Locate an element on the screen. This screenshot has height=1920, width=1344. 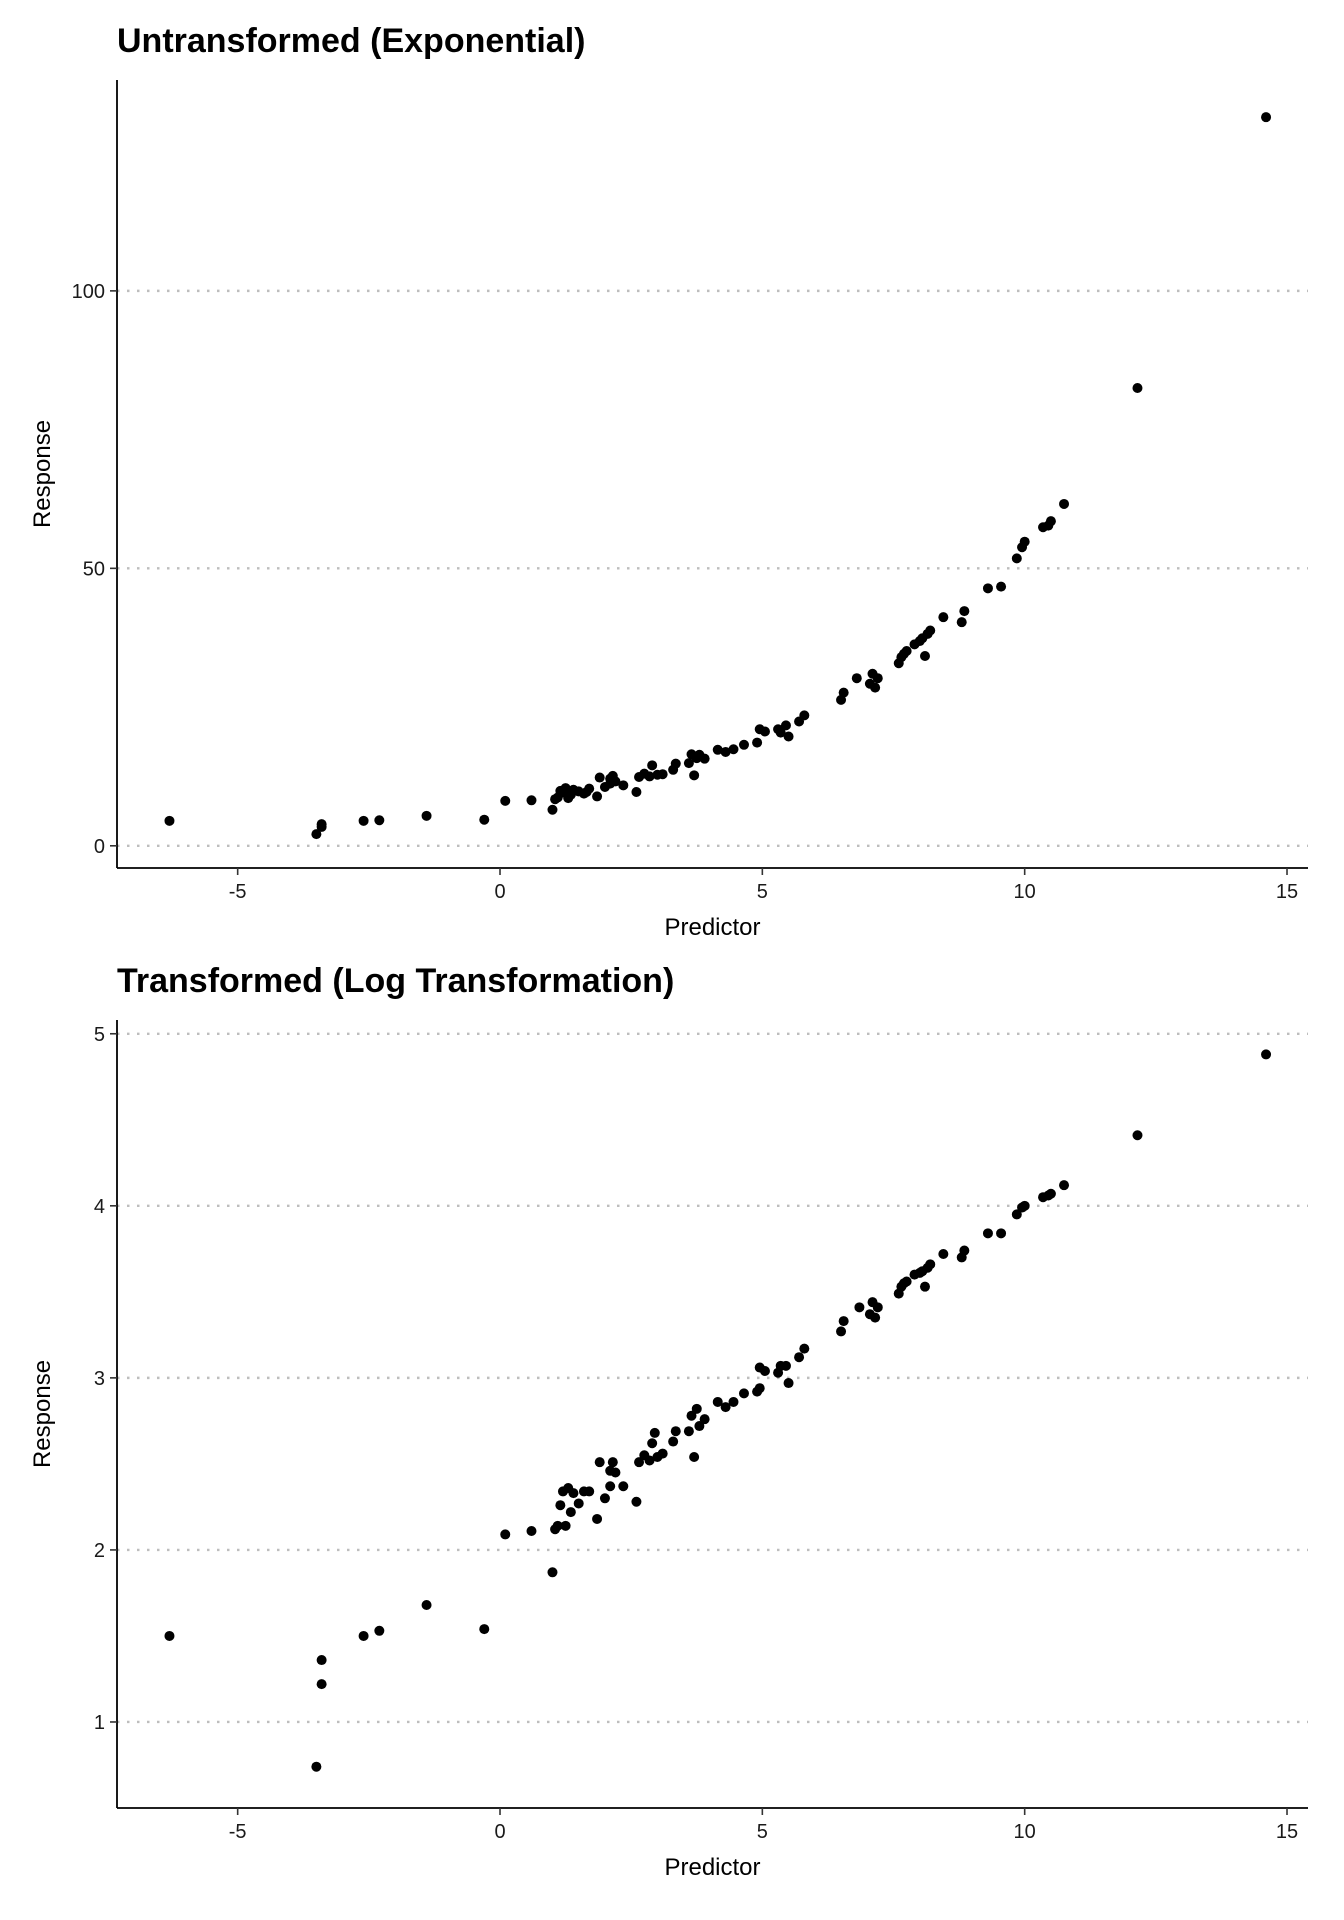
x-tick-label: 15 is located at coordinates (1287, 892).